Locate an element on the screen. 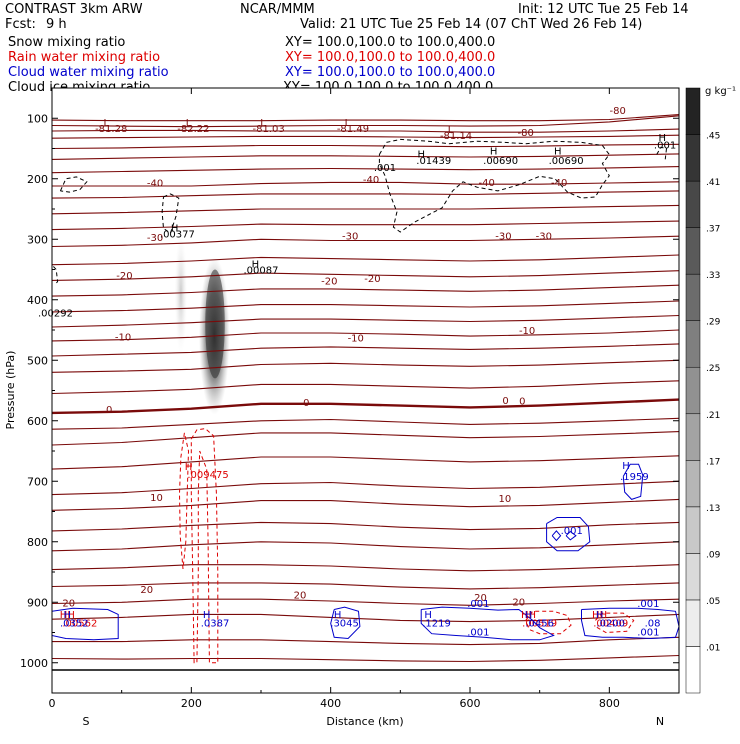 This screenshot has width=740, height=744. colorbar-label: .37 is located at coordinates (713, 230).